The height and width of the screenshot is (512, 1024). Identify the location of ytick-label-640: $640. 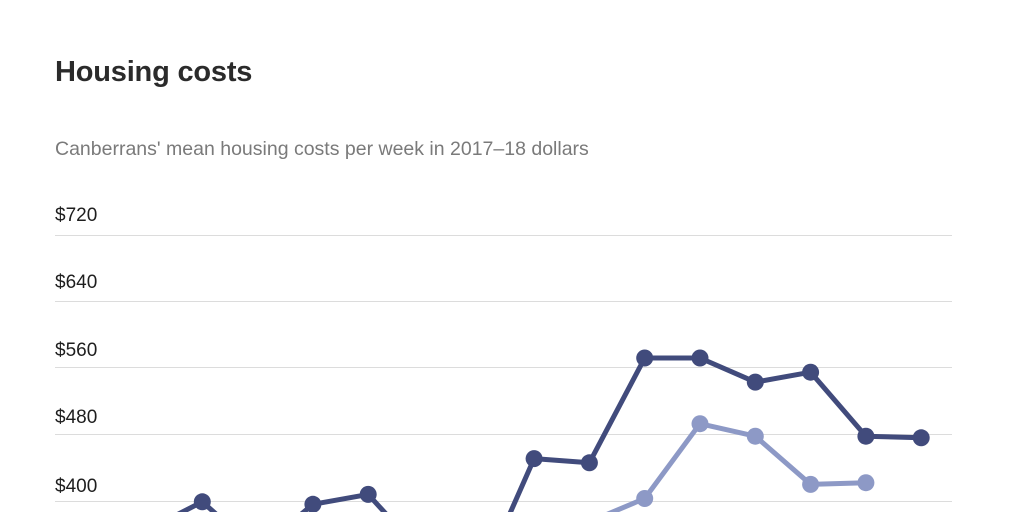
(76, 282).